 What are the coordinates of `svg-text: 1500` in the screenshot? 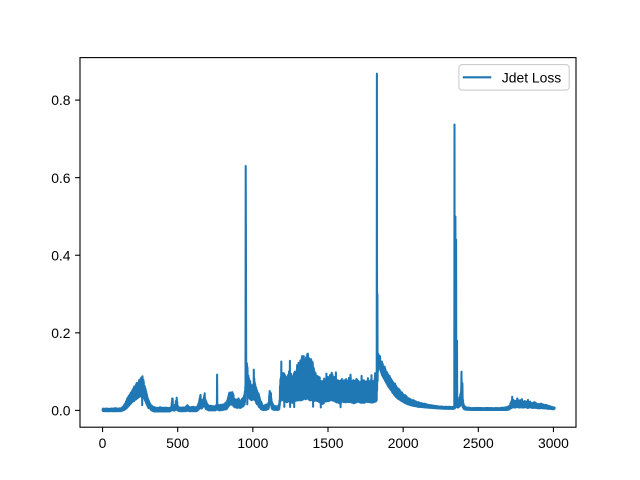 It's located at (328, 443).